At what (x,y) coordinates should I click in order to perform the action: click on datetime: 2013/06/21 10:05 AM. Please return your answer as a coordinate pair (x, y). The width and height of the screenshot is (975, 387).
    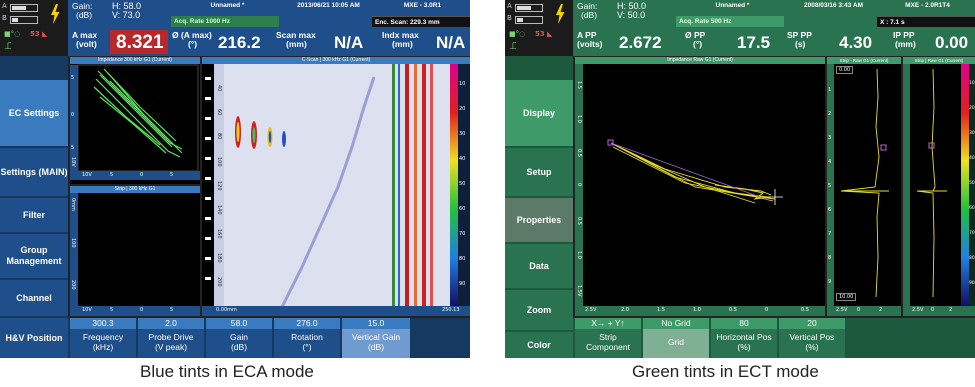
    Looking at the image, I should click on (328, 5).